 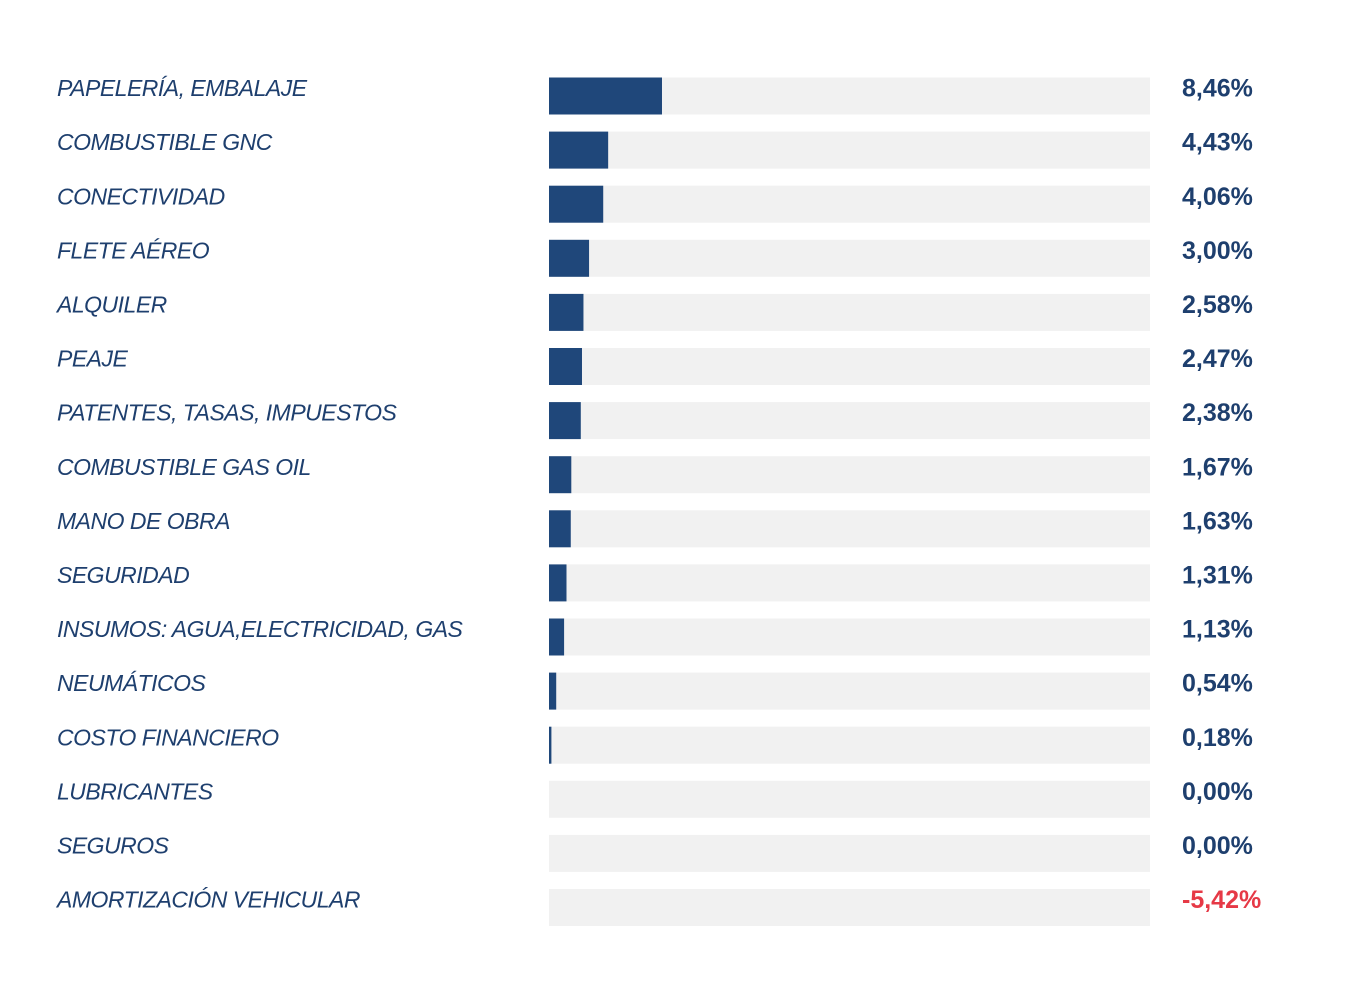 I want to click on category-label: COMBUSTIBLE GNC, so click(x=165, y=142).